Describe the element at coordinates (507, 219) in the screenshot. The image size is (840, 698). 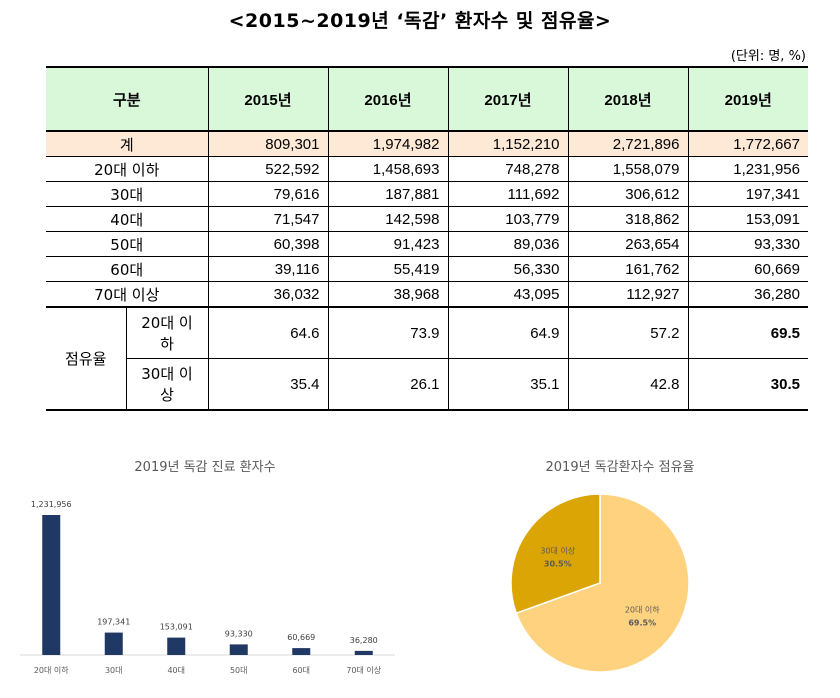
I see `table-cell: 103,779` at that location.